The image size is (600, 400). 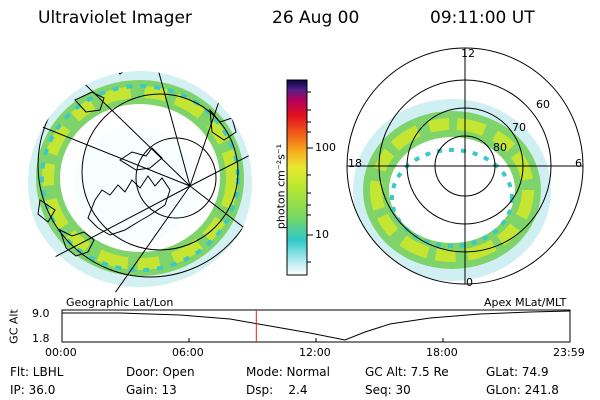 What do you see at coordinates (310, 177) in the screenshot?
I see `colorbar-ticks` at bounding box center [310, 177].